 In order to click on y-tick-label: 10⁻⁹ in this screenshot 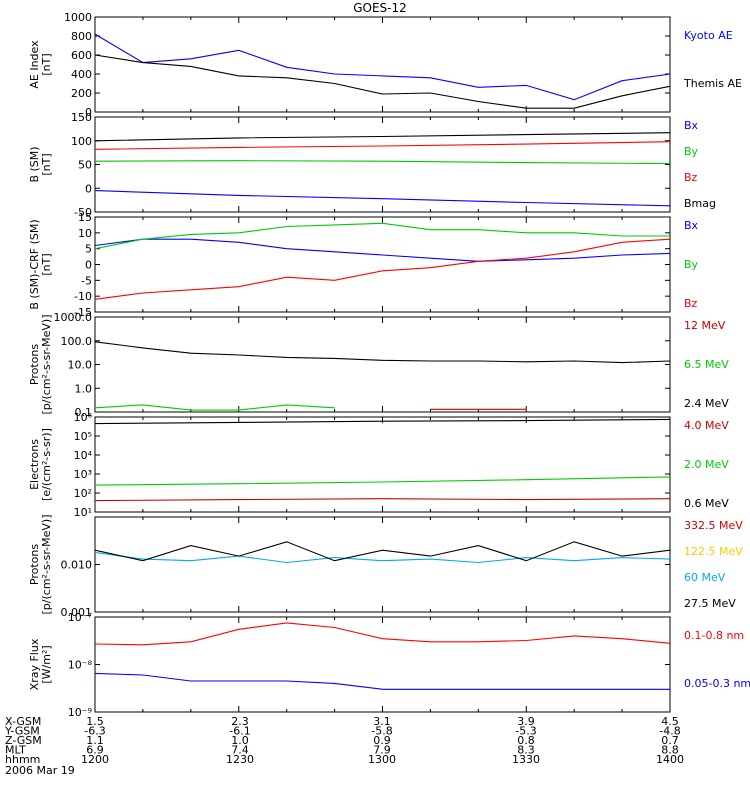, I will do `click(80, 712)`.